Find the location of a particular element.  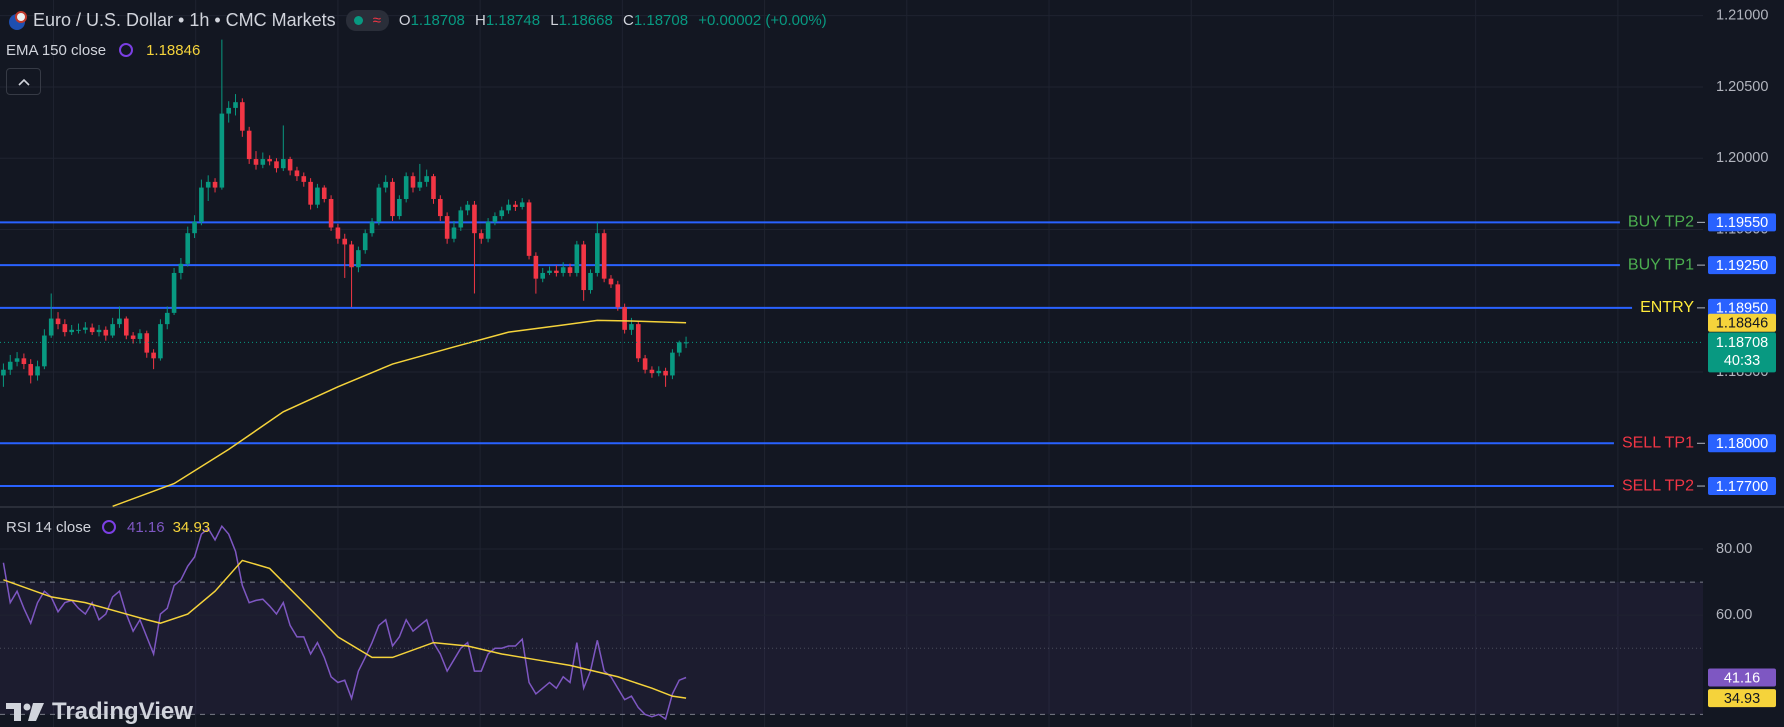

status-pill: ≈ is located at coordinates (367, 20).